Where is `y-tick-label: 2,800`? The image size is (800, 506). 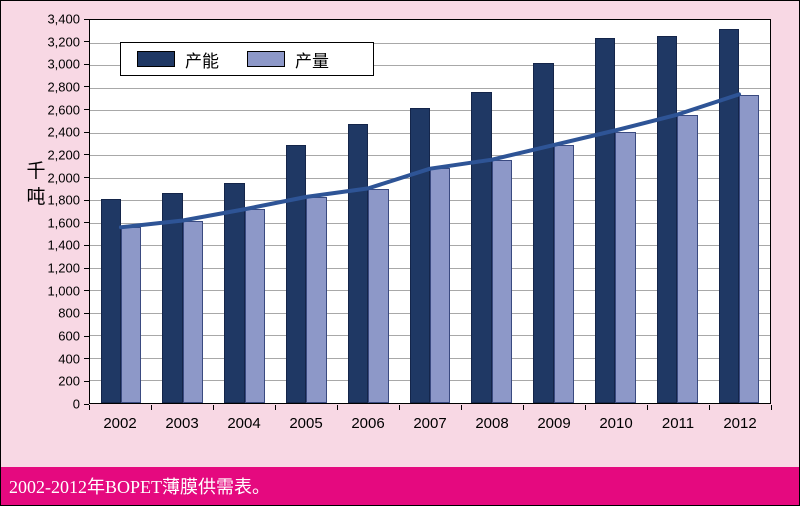 y-tick-label: 2,800 is located at coordinates (63, 87).